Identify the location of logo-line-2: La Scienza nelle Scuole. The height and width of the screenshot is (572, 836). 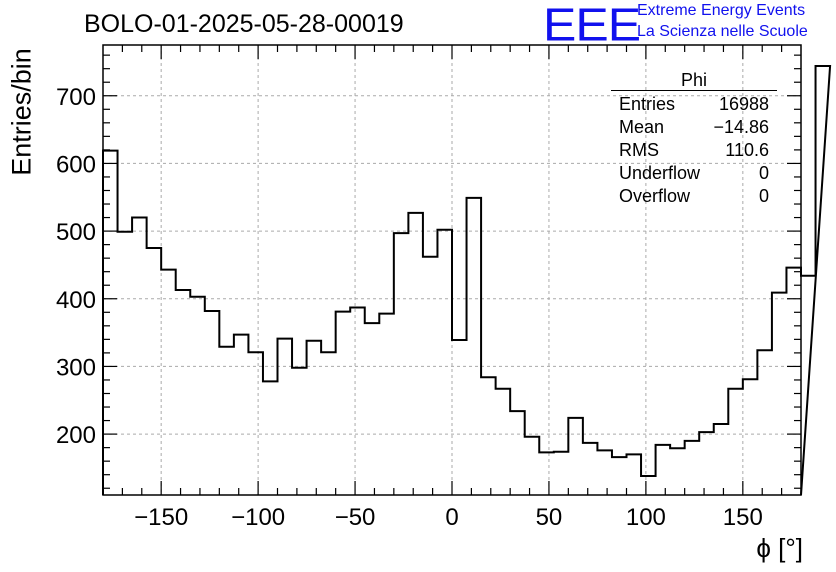
(722, 31).